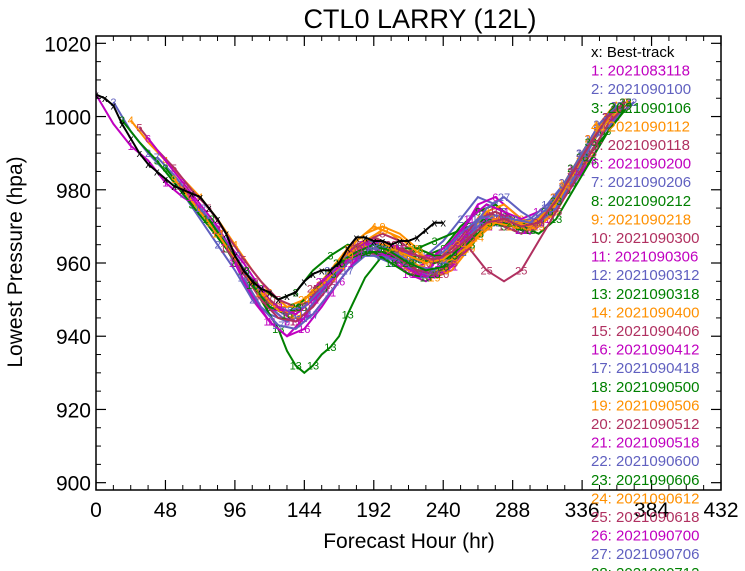 The height and width of the screenshot is (571, 745). I want to click on legend-entry: 11: 2021090306, so click(644, 257).